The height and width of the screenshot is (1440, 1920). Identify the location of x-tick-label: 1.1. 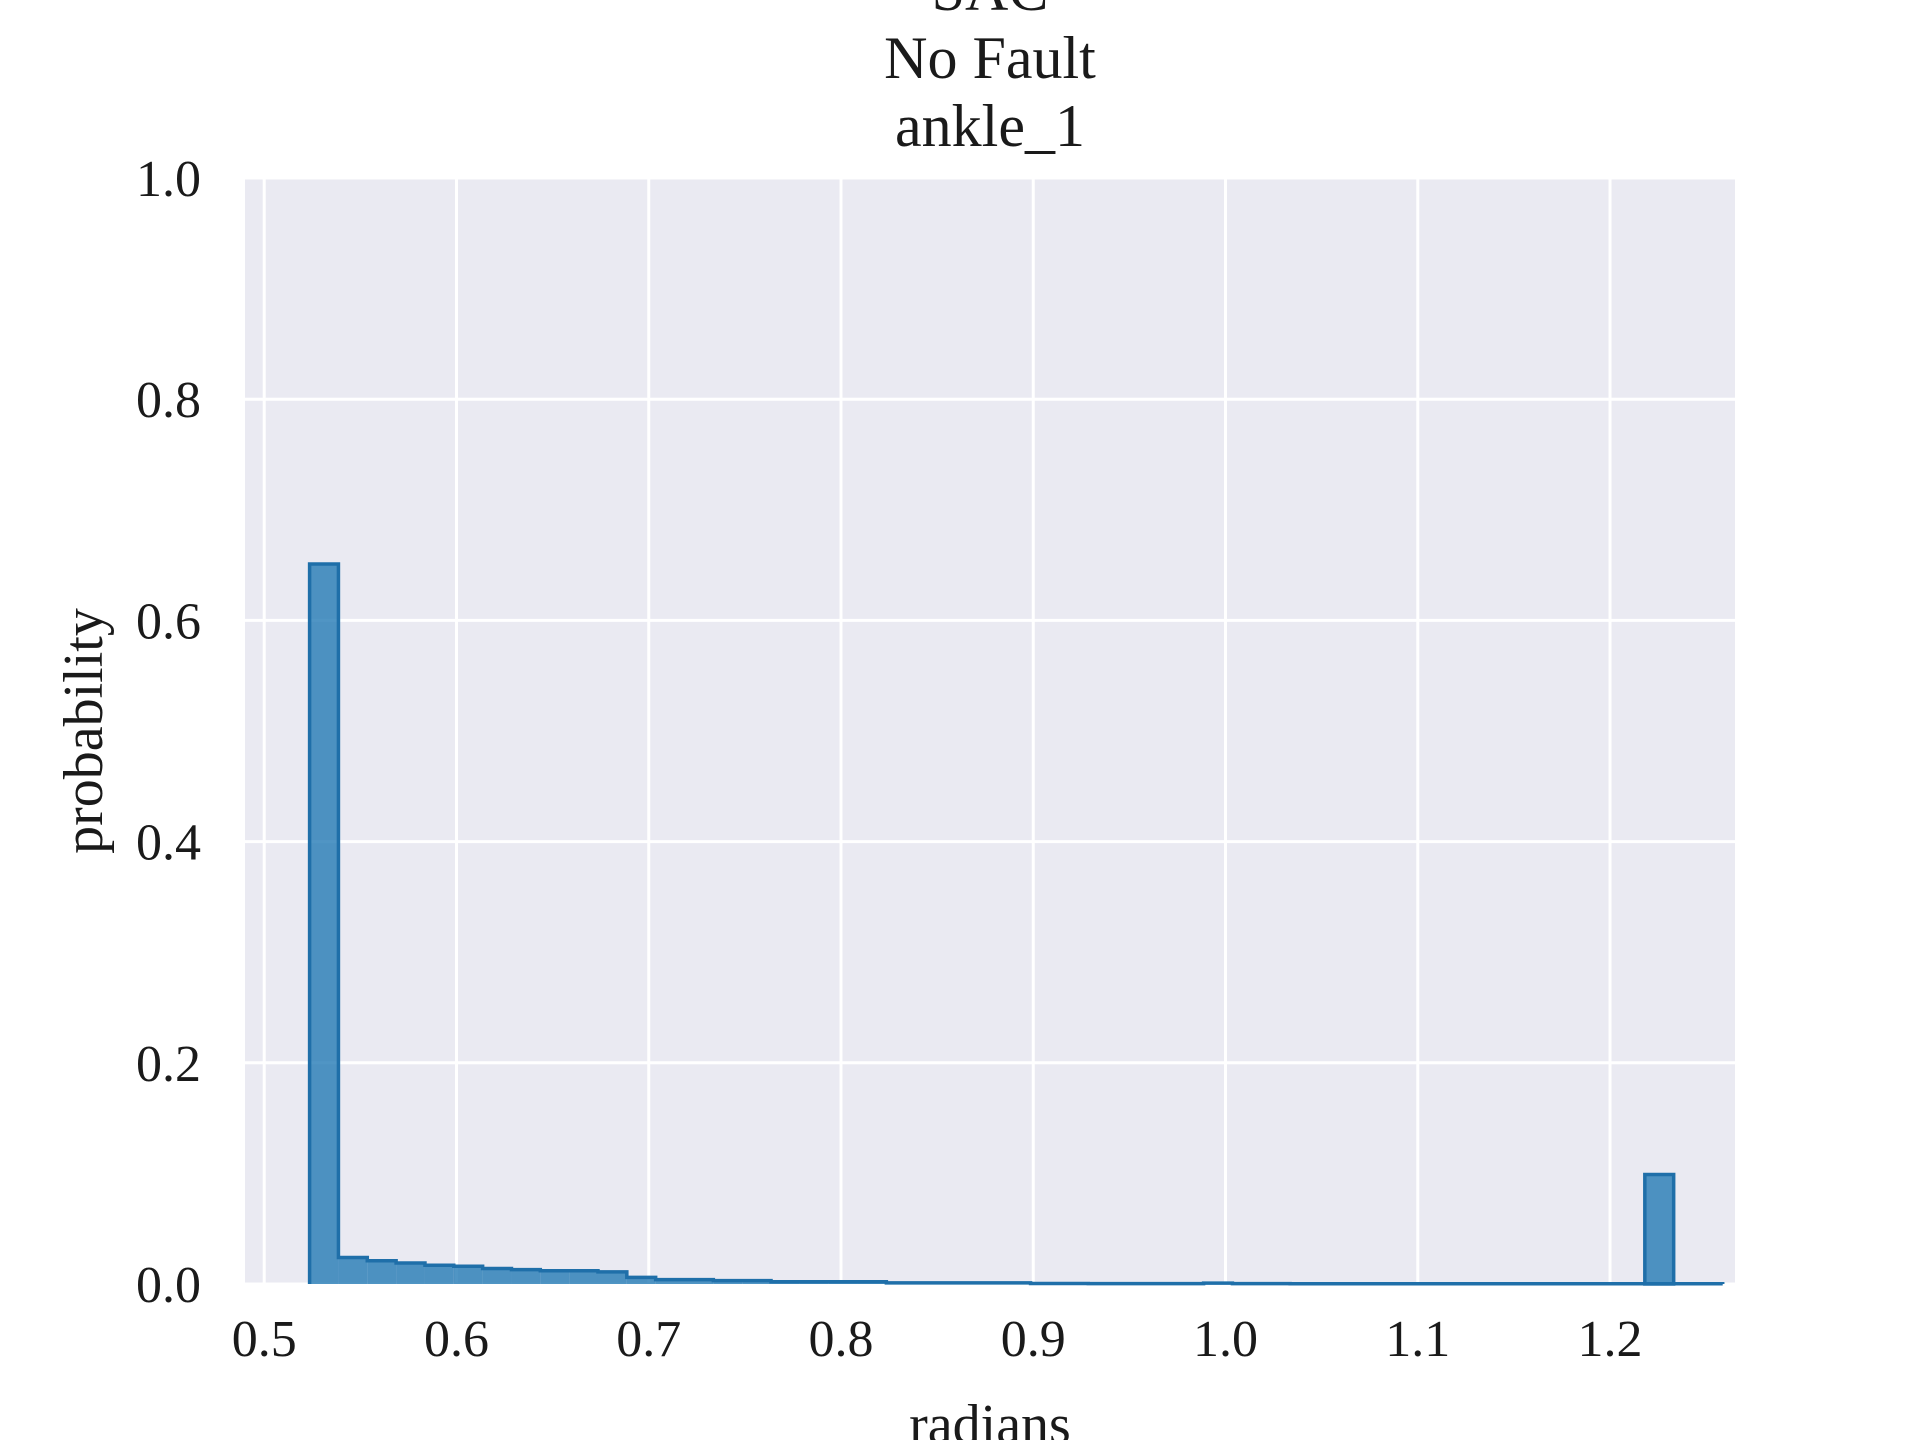
(1417, 1339).